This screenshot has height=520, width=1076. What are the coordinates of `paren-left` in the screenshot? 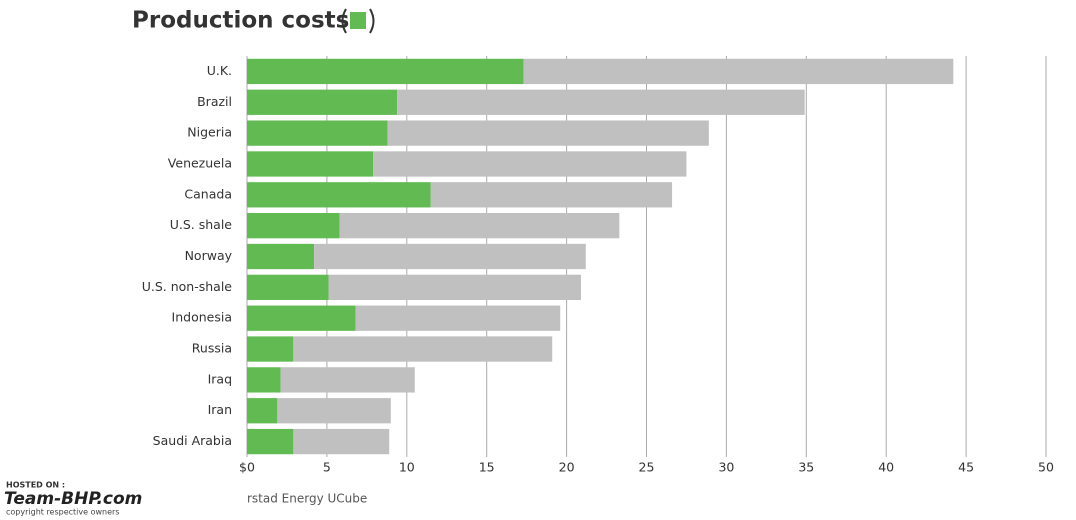 It's located at (344, 21).